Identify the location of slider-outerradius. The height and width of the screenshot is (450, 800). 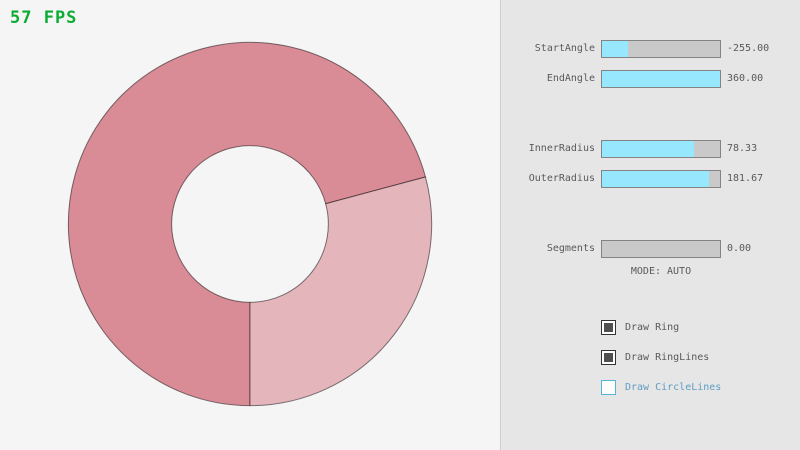
(661, 179).